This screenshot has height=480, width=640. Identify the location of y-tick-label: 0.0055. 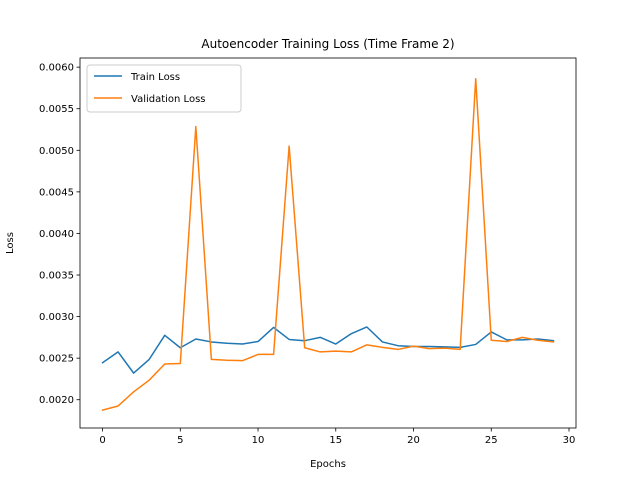
(56, 109).